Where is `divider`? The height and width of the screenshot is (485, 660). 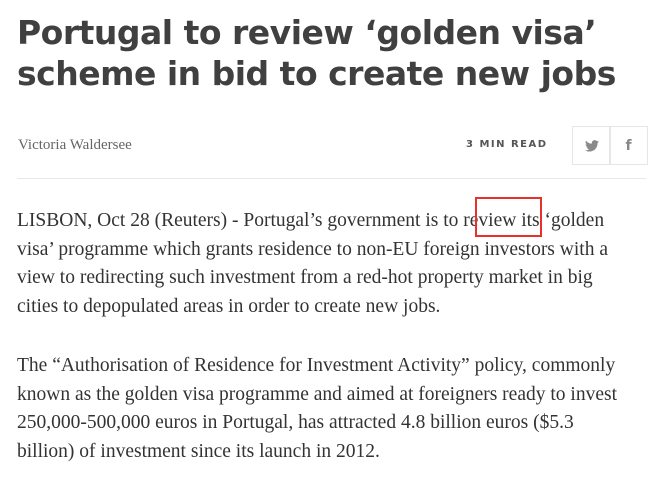 divider is located at coordinates (331, 178).